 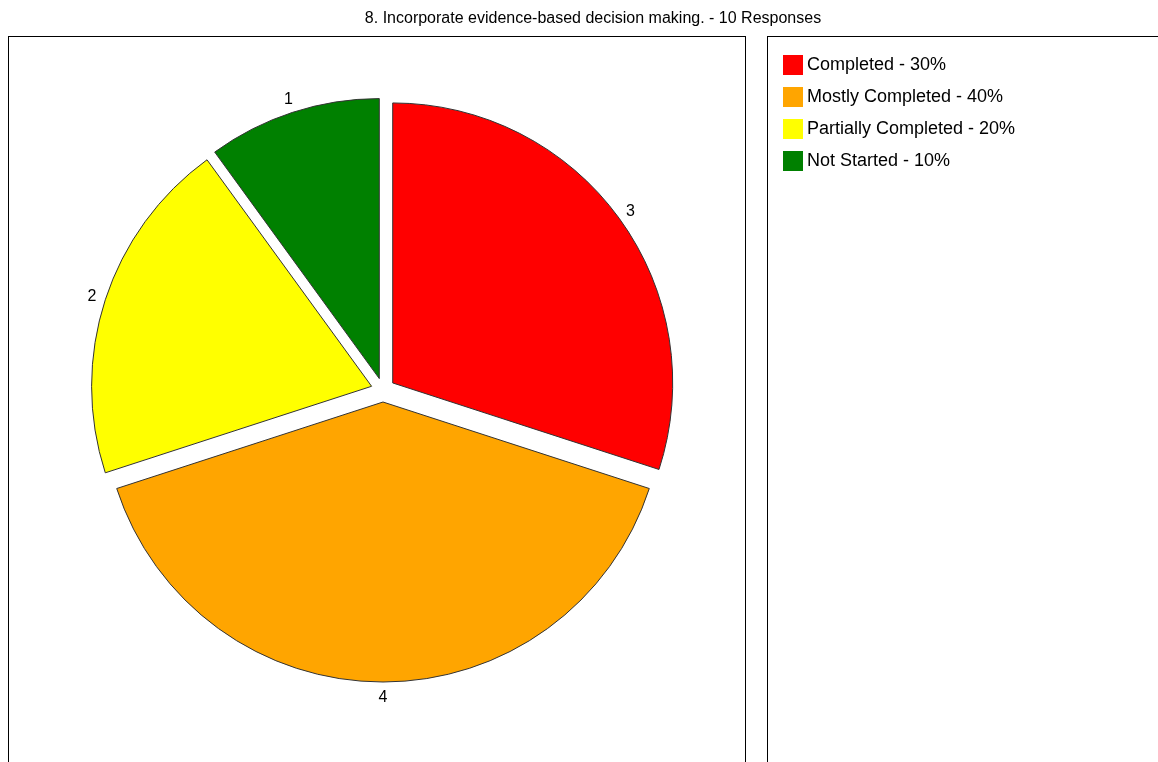 What do you see at coordinates (383, 696) in the screenshot?
I see `data-label: 4` at bounding box center [383, 696].